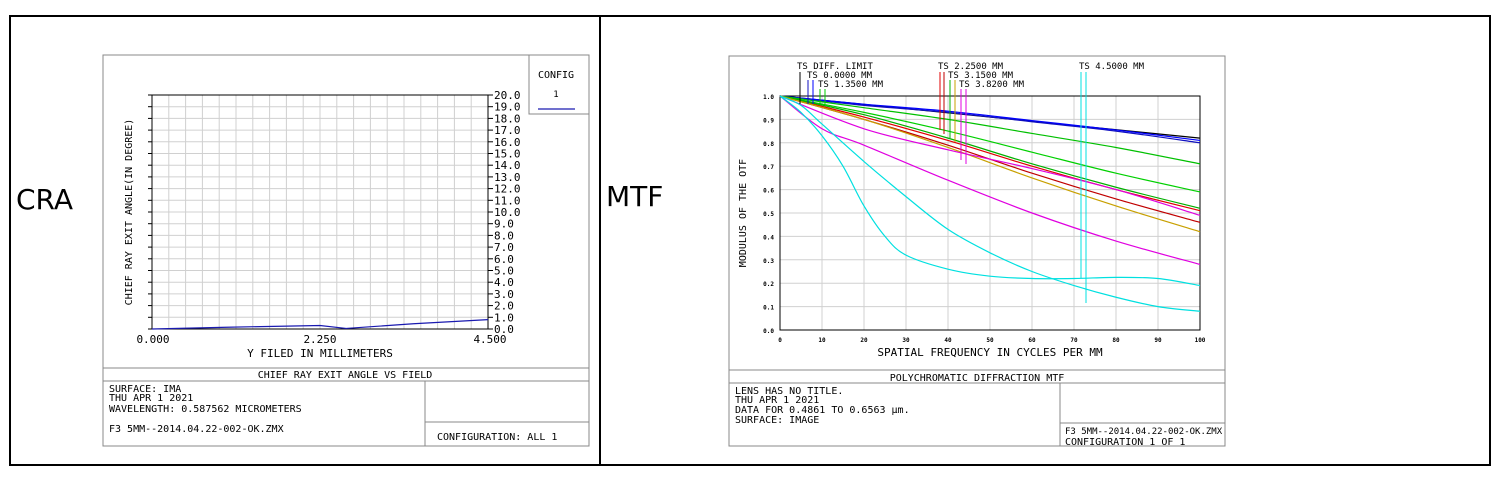 This screenshot has width=1500, height=482. Describe the element at coordinates (507, 200) in the screenshot. I see `cra-y-tick-label: 11.0` at that location.